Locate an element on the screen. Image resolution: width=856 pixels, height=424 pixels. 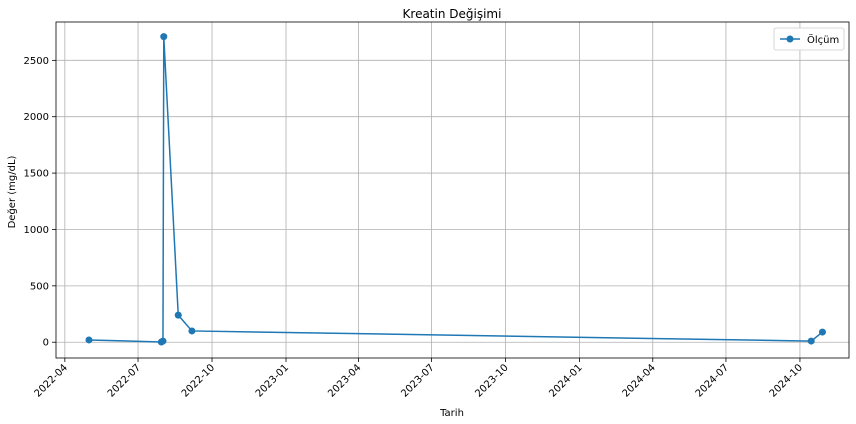
y-tick-label: 1000 is located at coordinates (36, 230).